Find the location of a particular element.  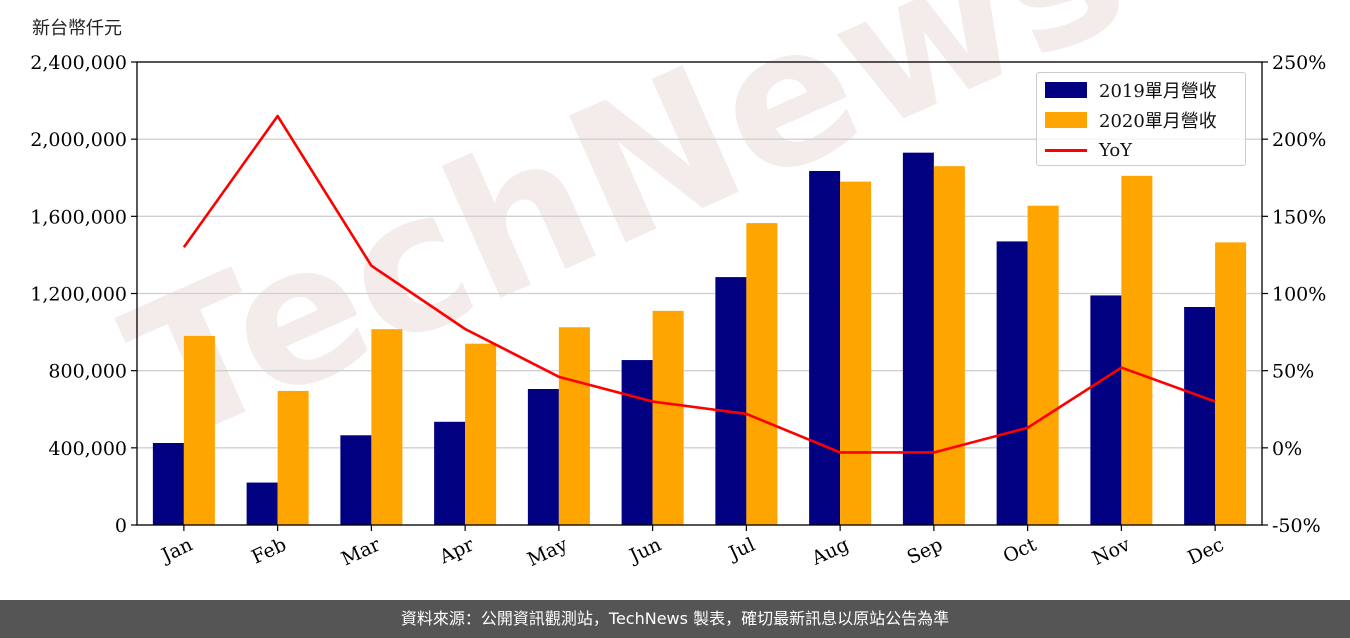

bar-2020-jan is located at coordinates (199, 430).